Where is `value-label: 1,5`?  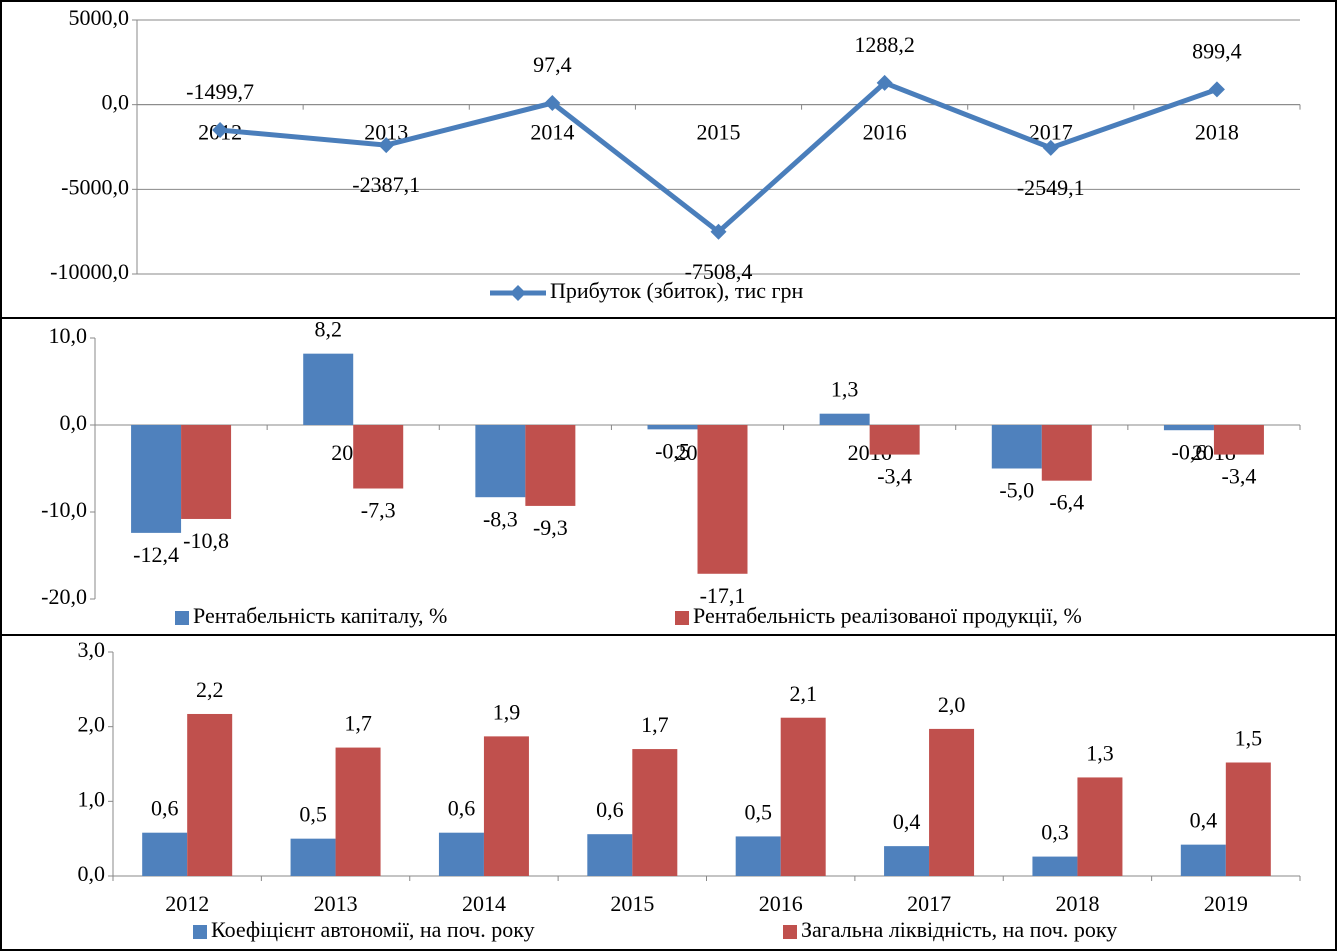 value-label: 1,5 is located at coordinates (1249, 738).